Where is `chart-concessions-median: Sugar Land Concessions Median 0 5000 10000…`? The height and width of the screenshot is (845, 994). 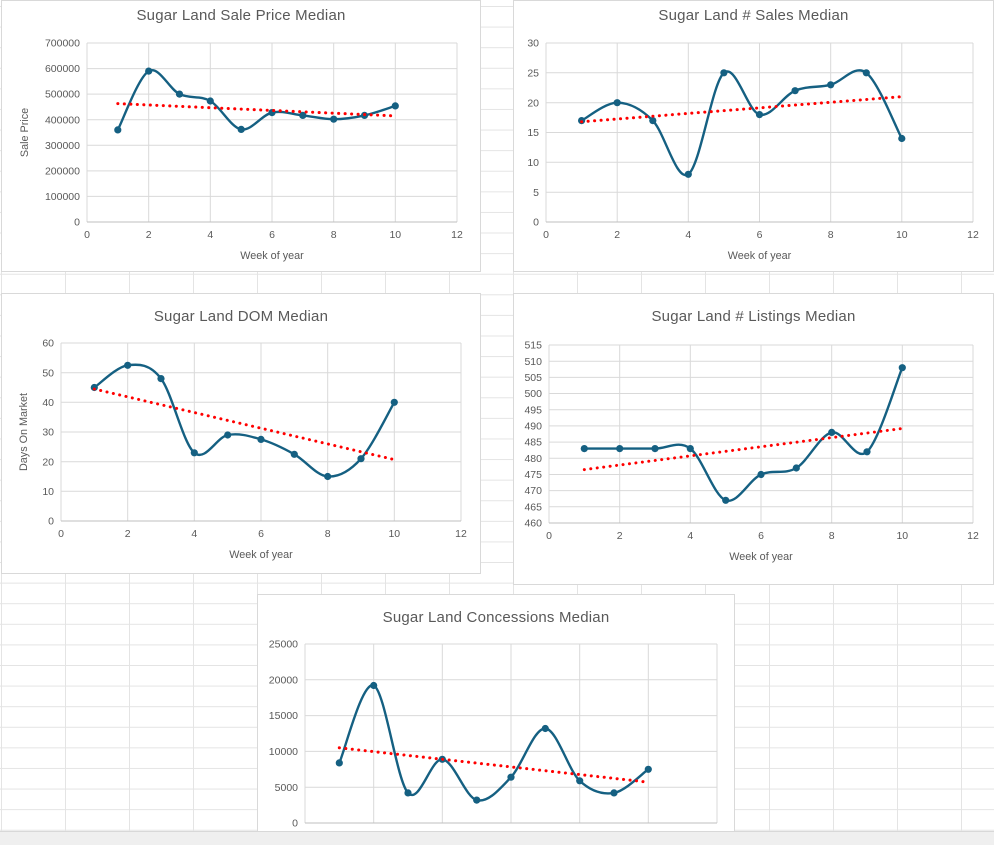
chart-concessions-median: Sugar Land Concessions Median 0 5000 10000… is located at coordinates (496, 719).